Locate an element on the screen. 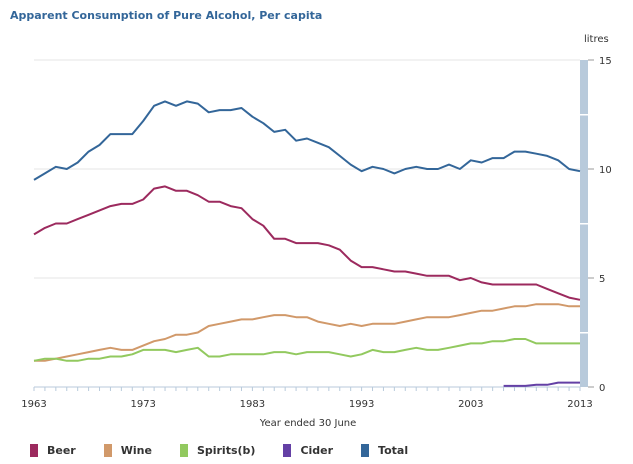 Image resolution: width=633 pixels, height=464 pixels. y-tick-label: 0 is located at coordinates (602, 388).